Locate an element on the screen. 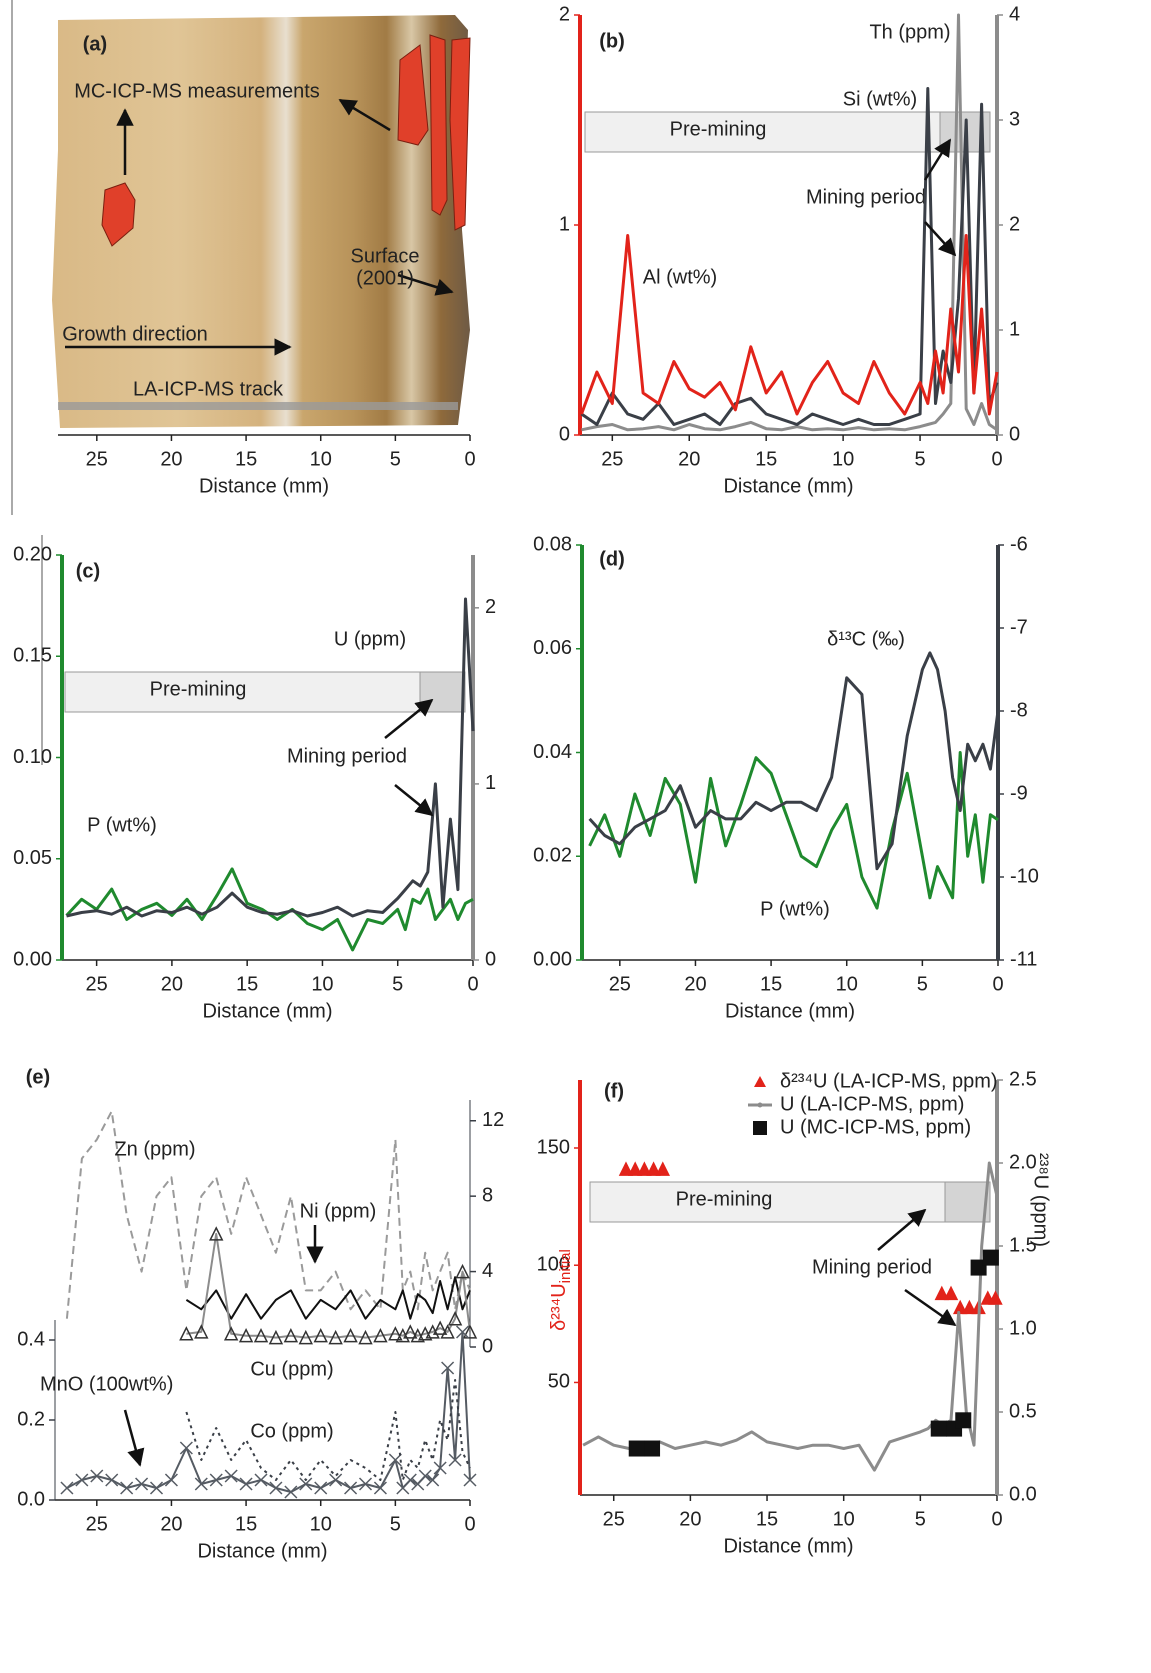 This screenshot has width=1151, height=1673. series-label: P (wt%) is located at coordinates (795, 909).